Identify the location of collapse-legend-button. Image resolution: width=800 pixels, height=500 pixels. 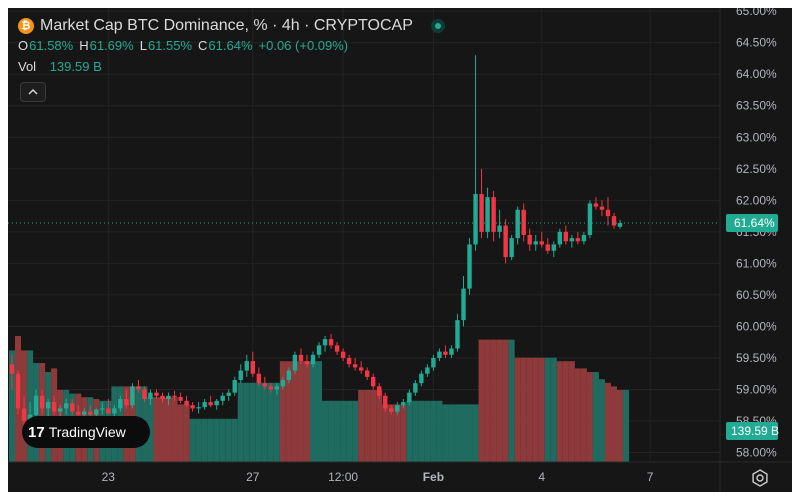
(33, 92).